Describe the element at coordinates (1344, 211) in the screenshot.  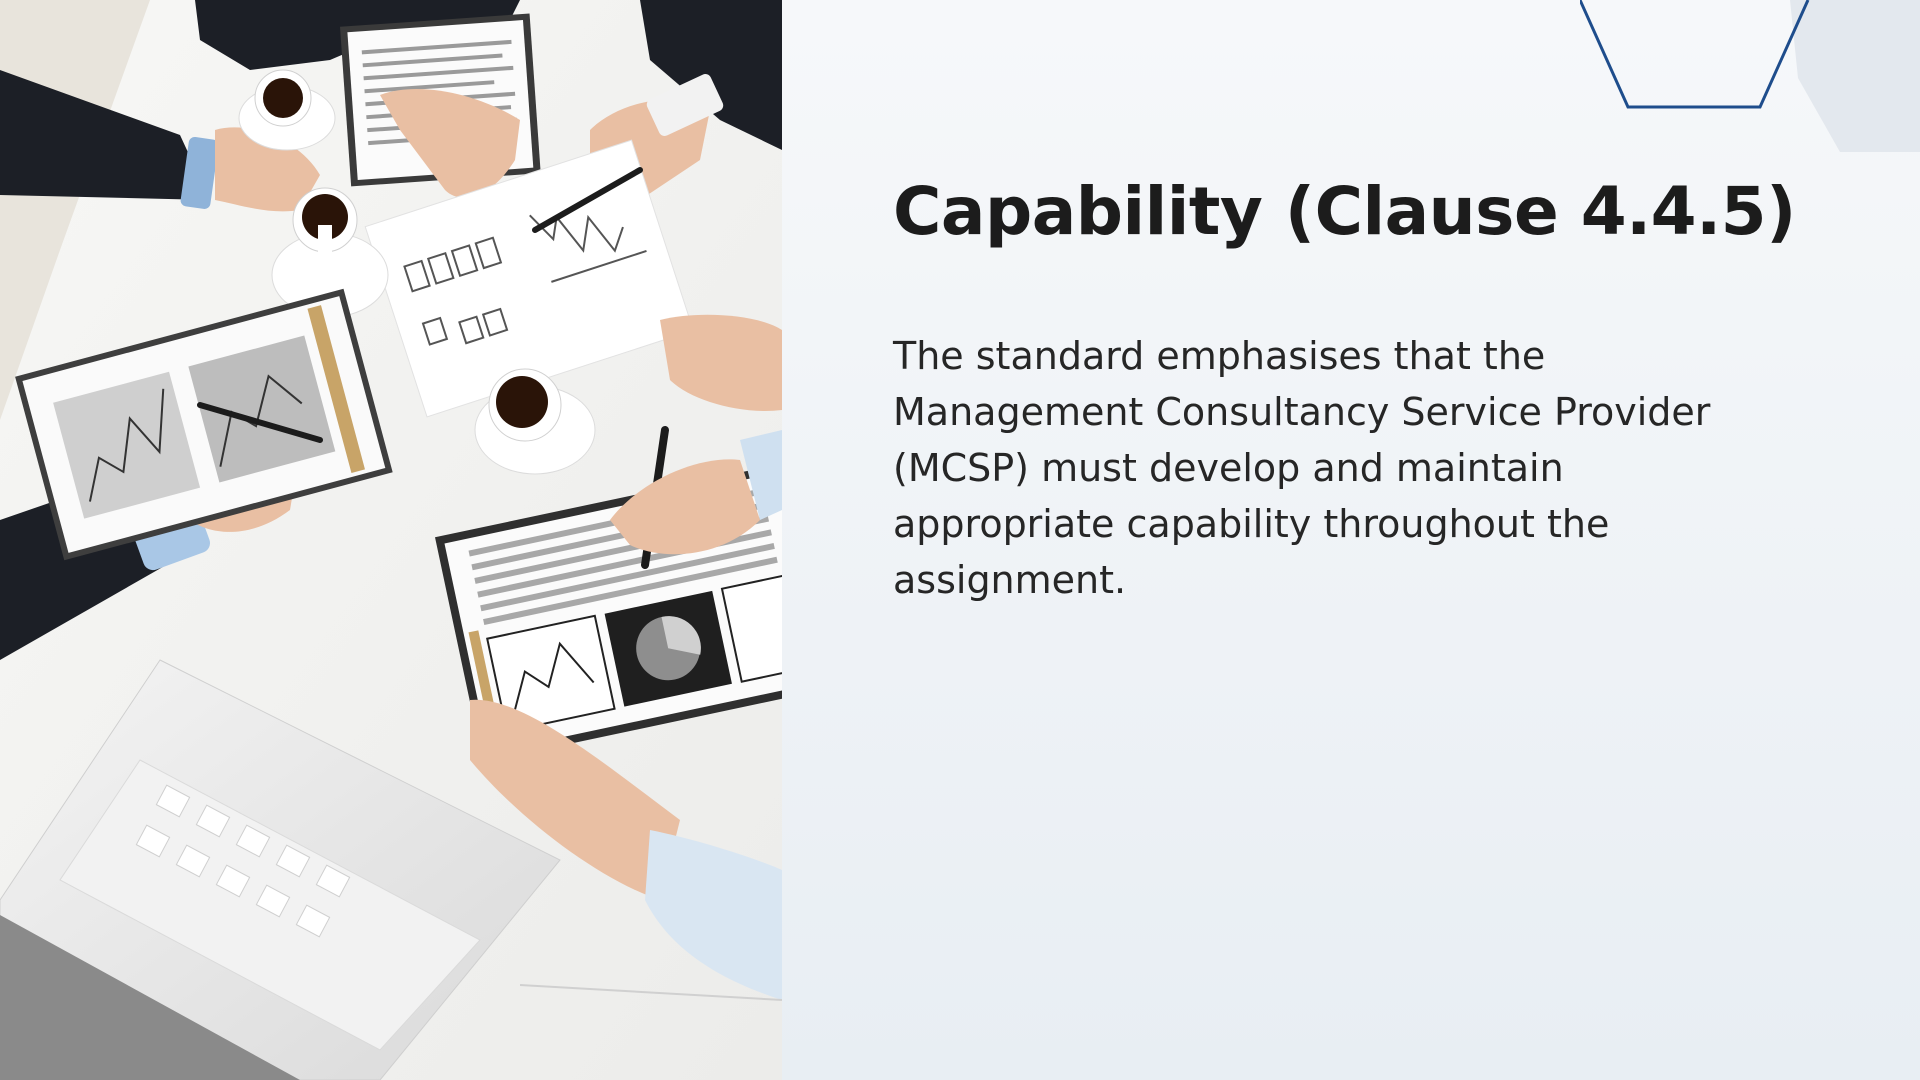
I see `slide-title: Capability (Clause 4.4.5)` at that location.